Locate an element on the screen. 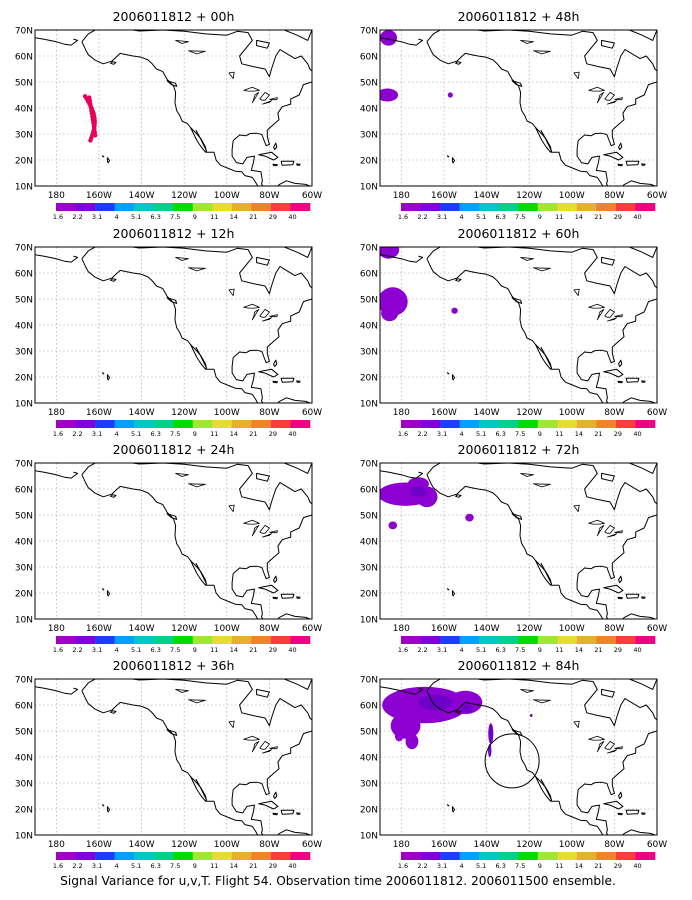 Image resolution: width=692 pixels, height=900 pixels. panel-title: 2006011812 + 84h is located at coordinates (519, 665).